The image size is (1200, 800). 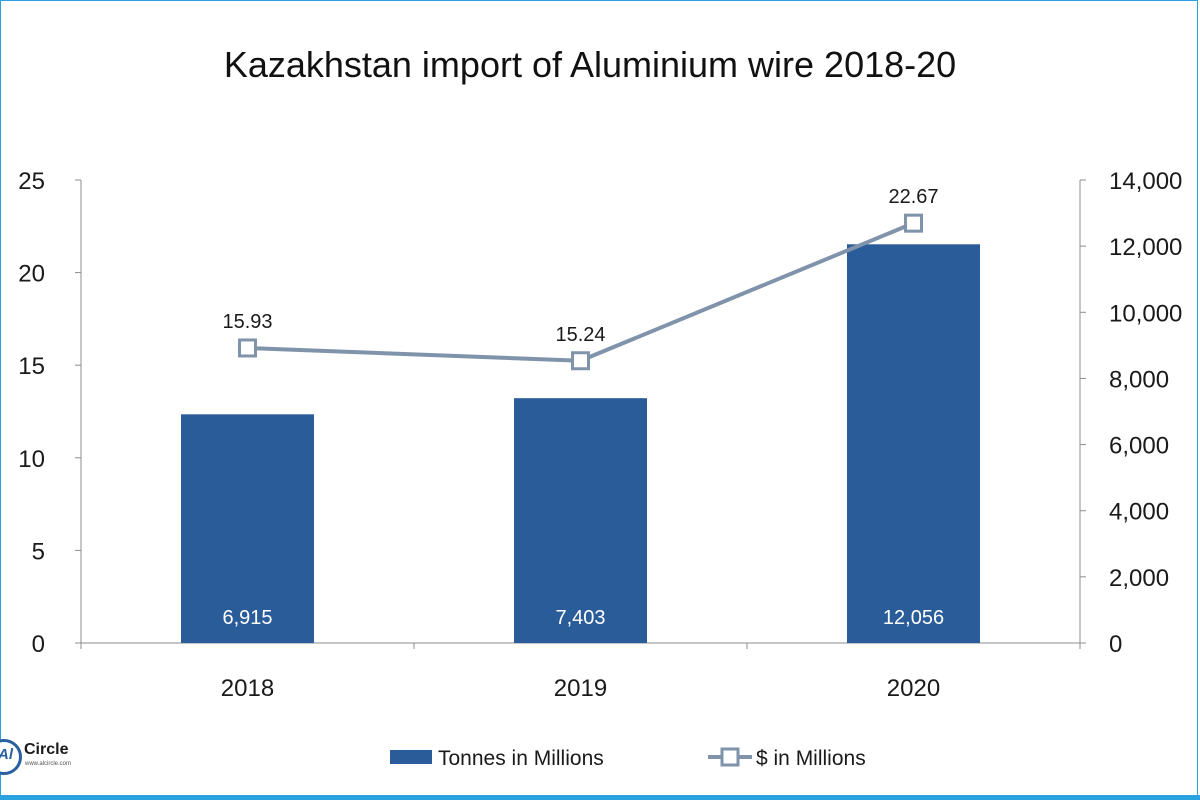 What do you see at coordinates (580, 688) in the screenshot?
I see `x-tick-label: 2019` at bounding box center [580, 688].